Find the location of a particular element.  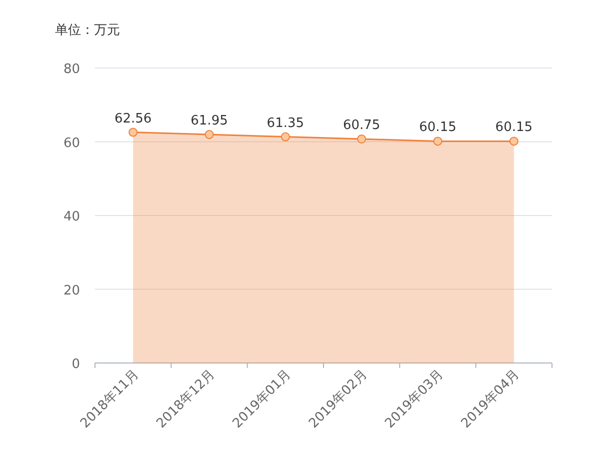

data-label: 60.75 is located at coordinates (361, 125).